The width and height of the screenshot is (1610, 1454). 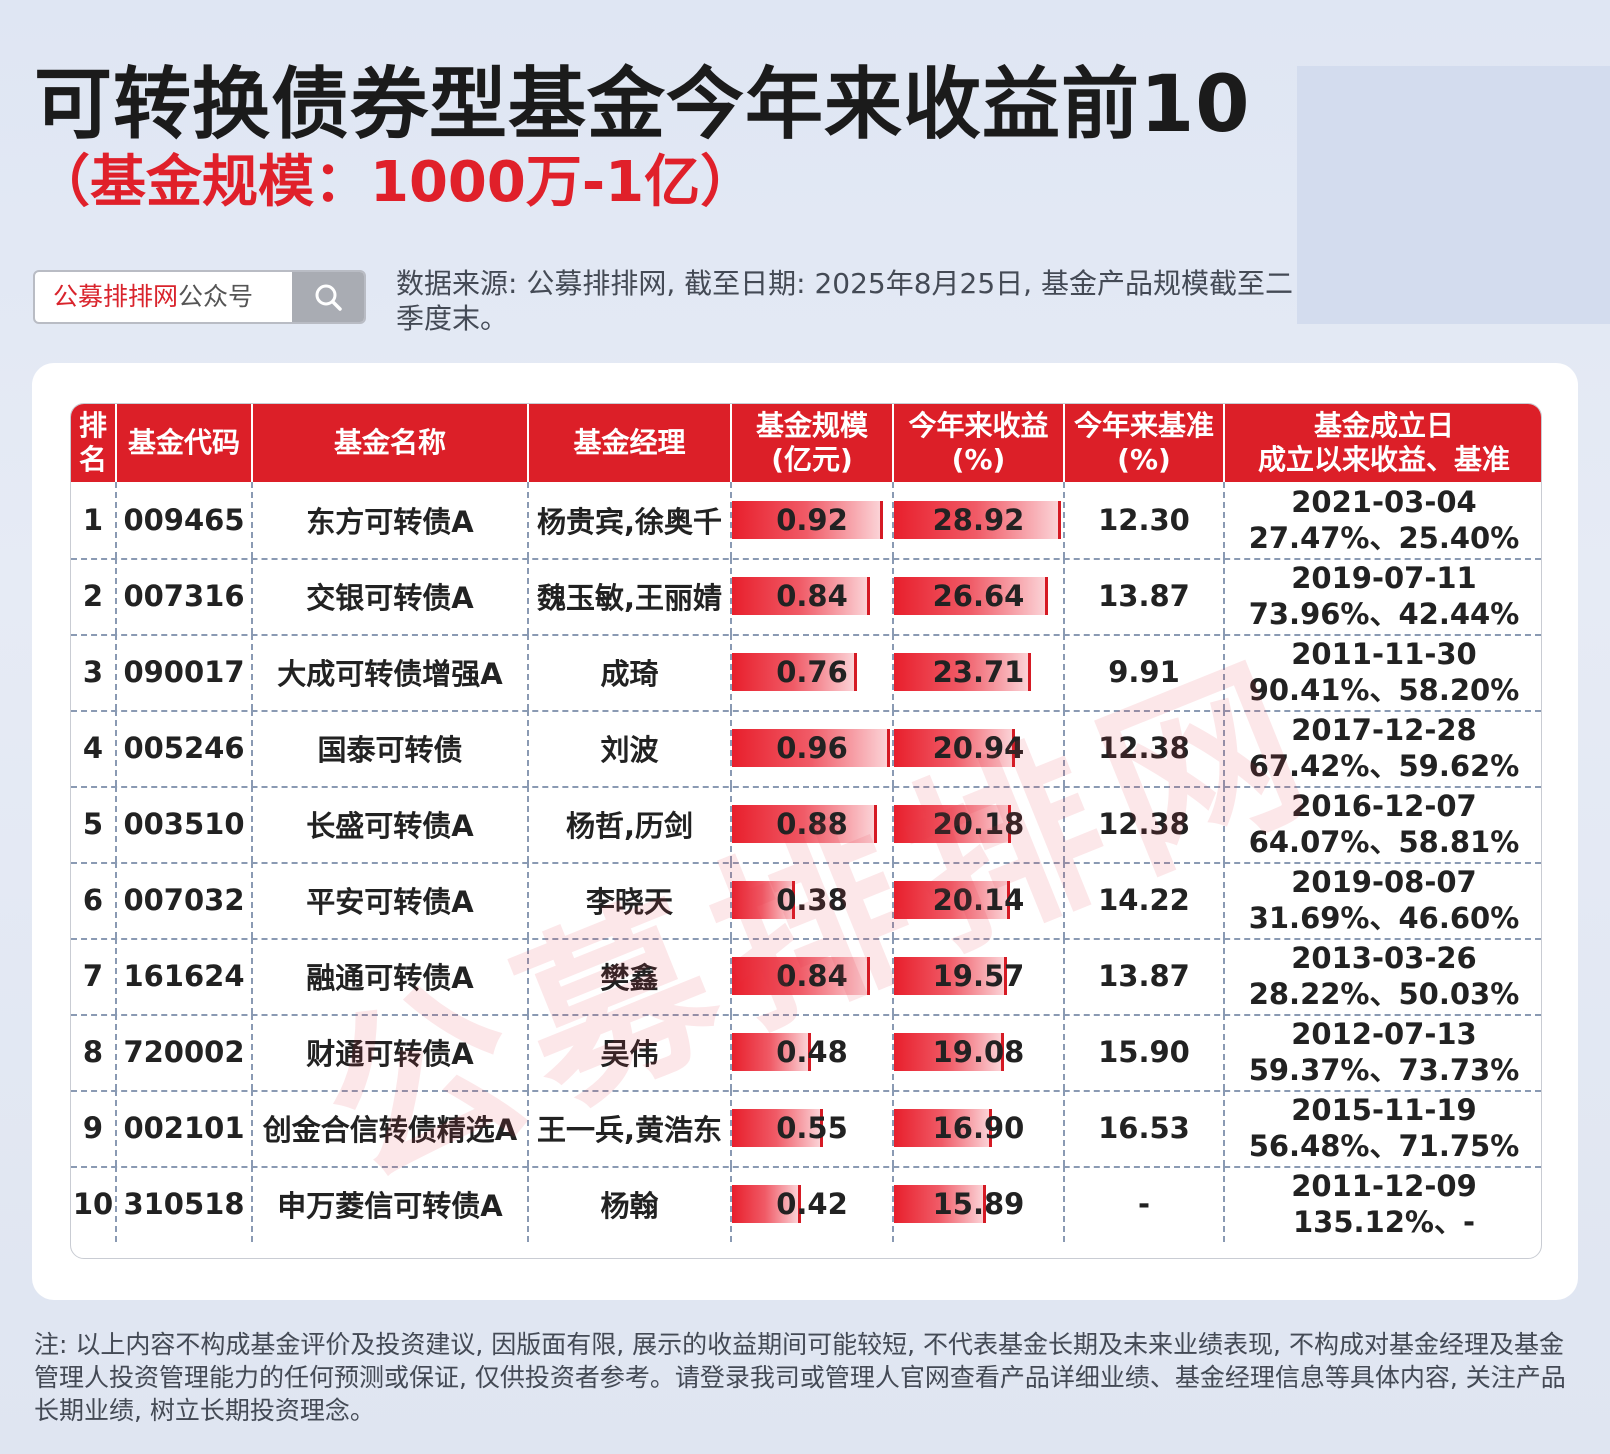 I want to click on size-value: 0.38, so click(x=812, y=900).